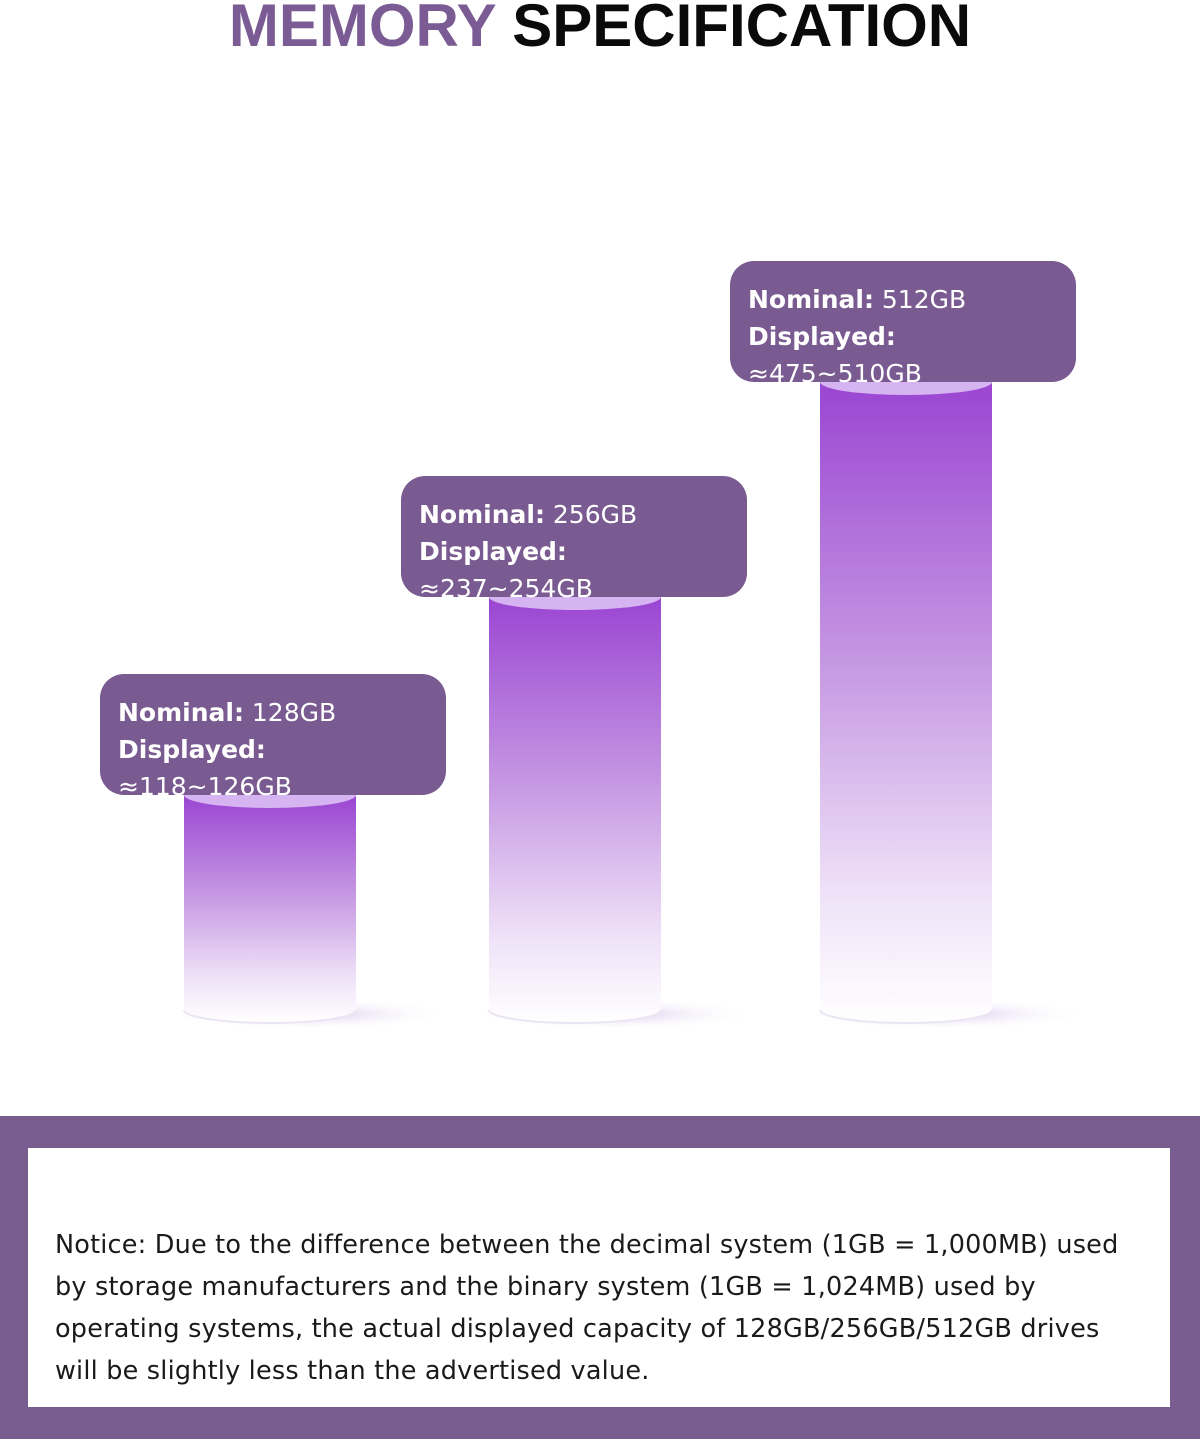  I want to click on title-word-specification: SPECIFICATION, so click(742, 29).